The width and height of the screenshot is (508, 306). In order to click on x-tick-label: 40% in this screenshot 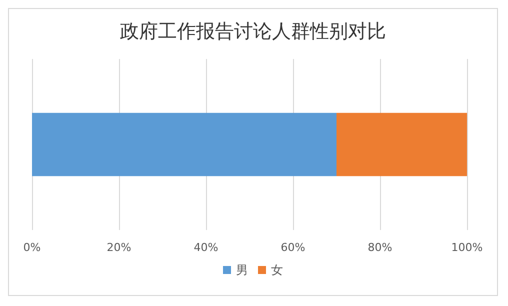, I will do `click(206, 247)`.